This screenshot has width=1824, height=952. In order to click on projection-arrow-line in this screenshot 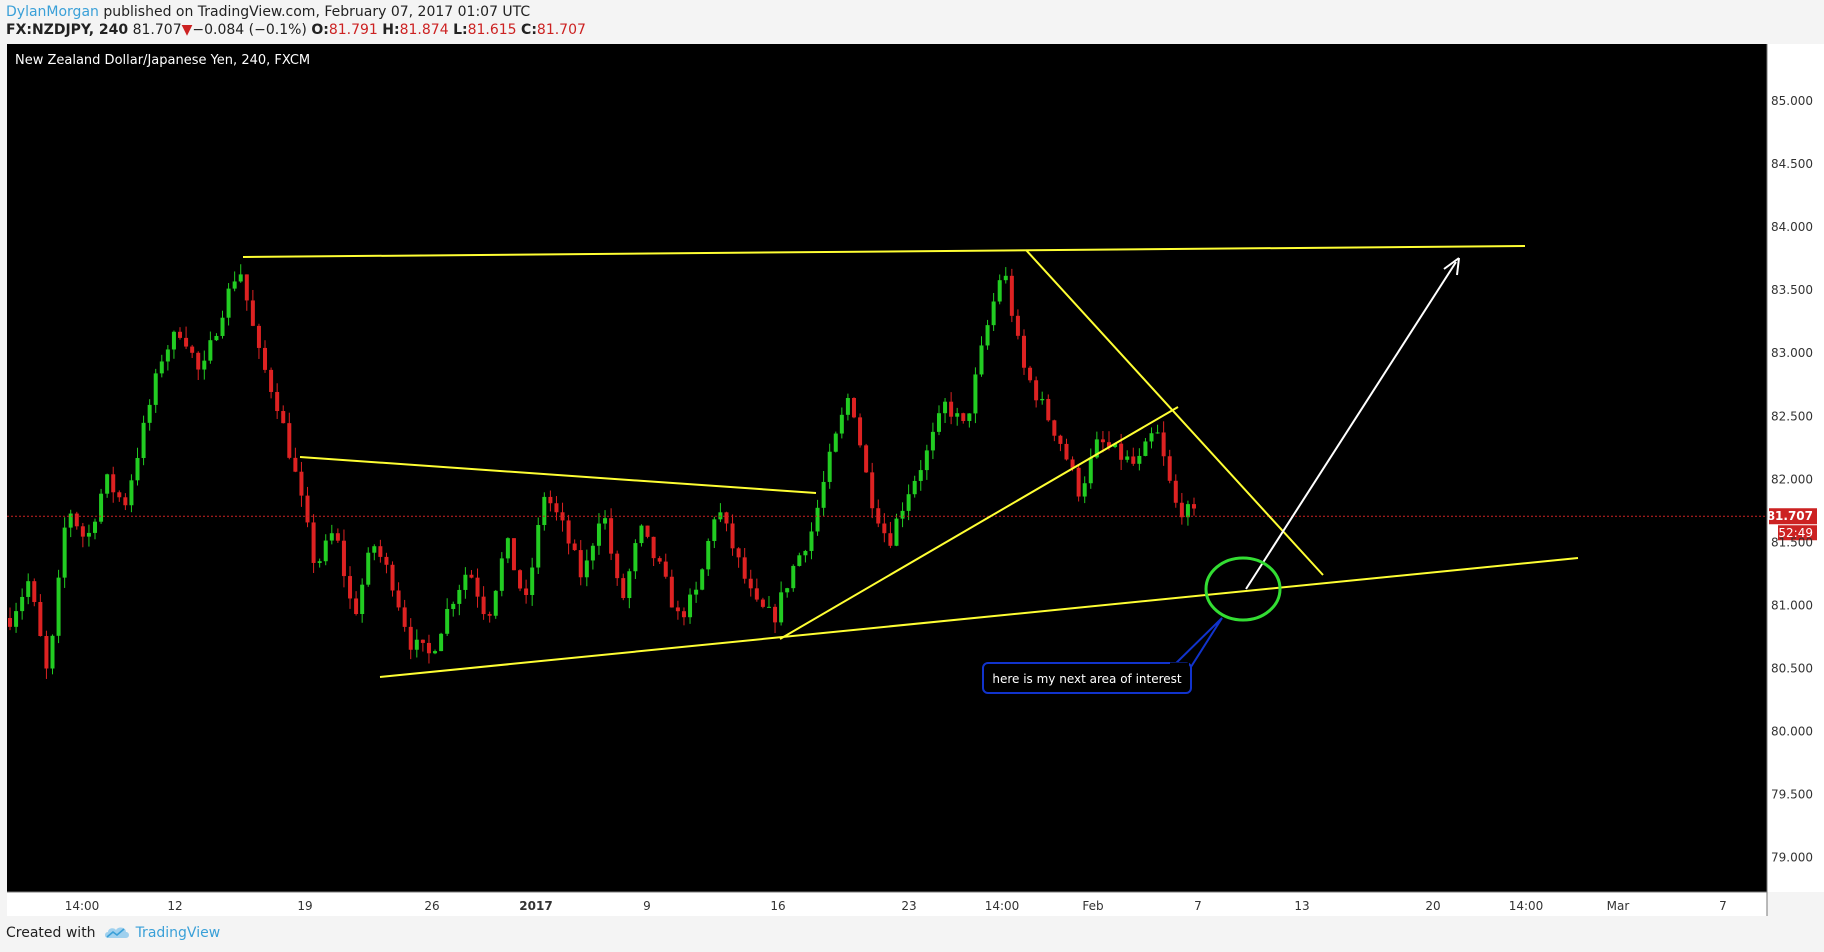, I will do `click(1351, 425)`.